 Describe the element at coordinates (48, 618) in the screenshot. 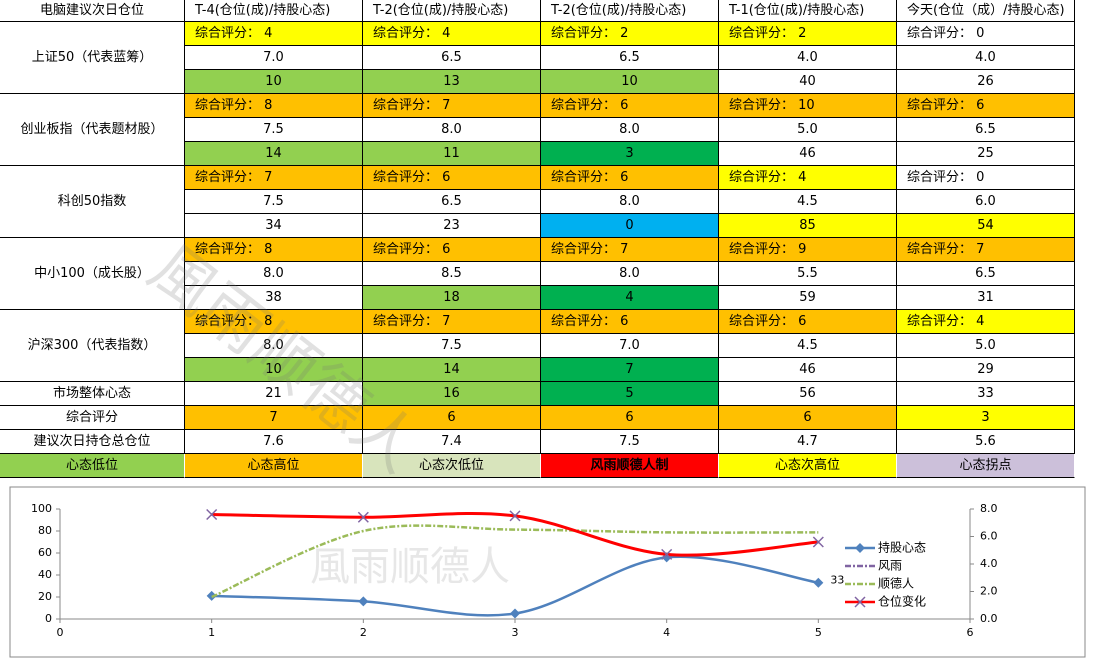

I see `y-tick-label: 0` at that location.